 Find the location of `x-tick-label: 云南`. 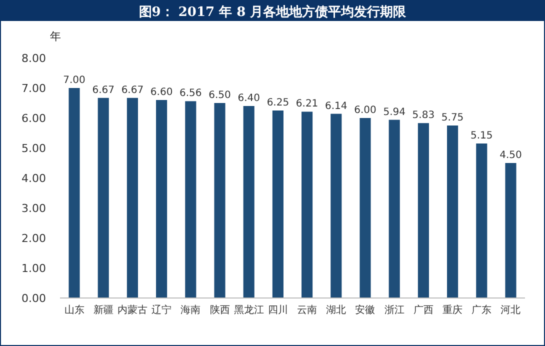

x-tick-label: 云南 is located at coordinates (307, 310).